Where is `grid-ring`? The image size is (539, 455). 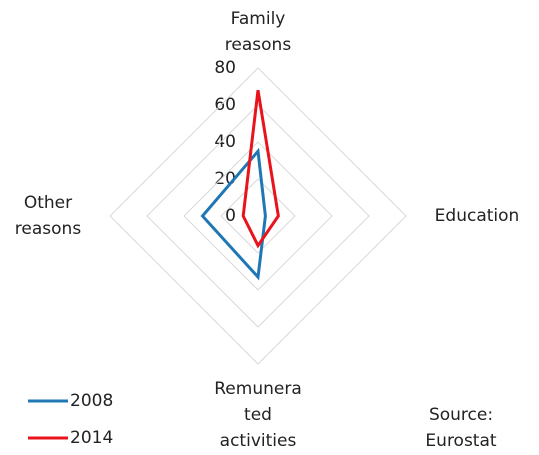
grid-ring is located at coordinates (258, 216).